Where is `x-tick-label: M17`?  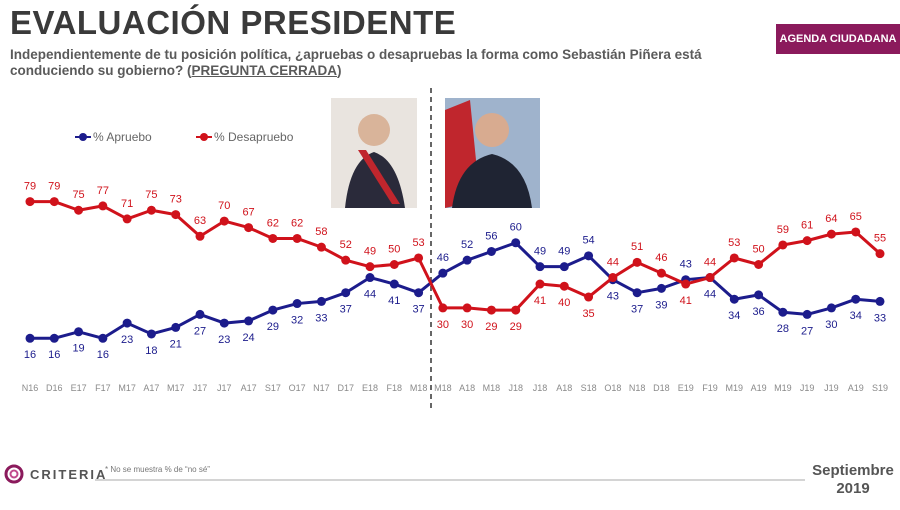
x-tick-label: M17 is located at coordinates (127, 388).